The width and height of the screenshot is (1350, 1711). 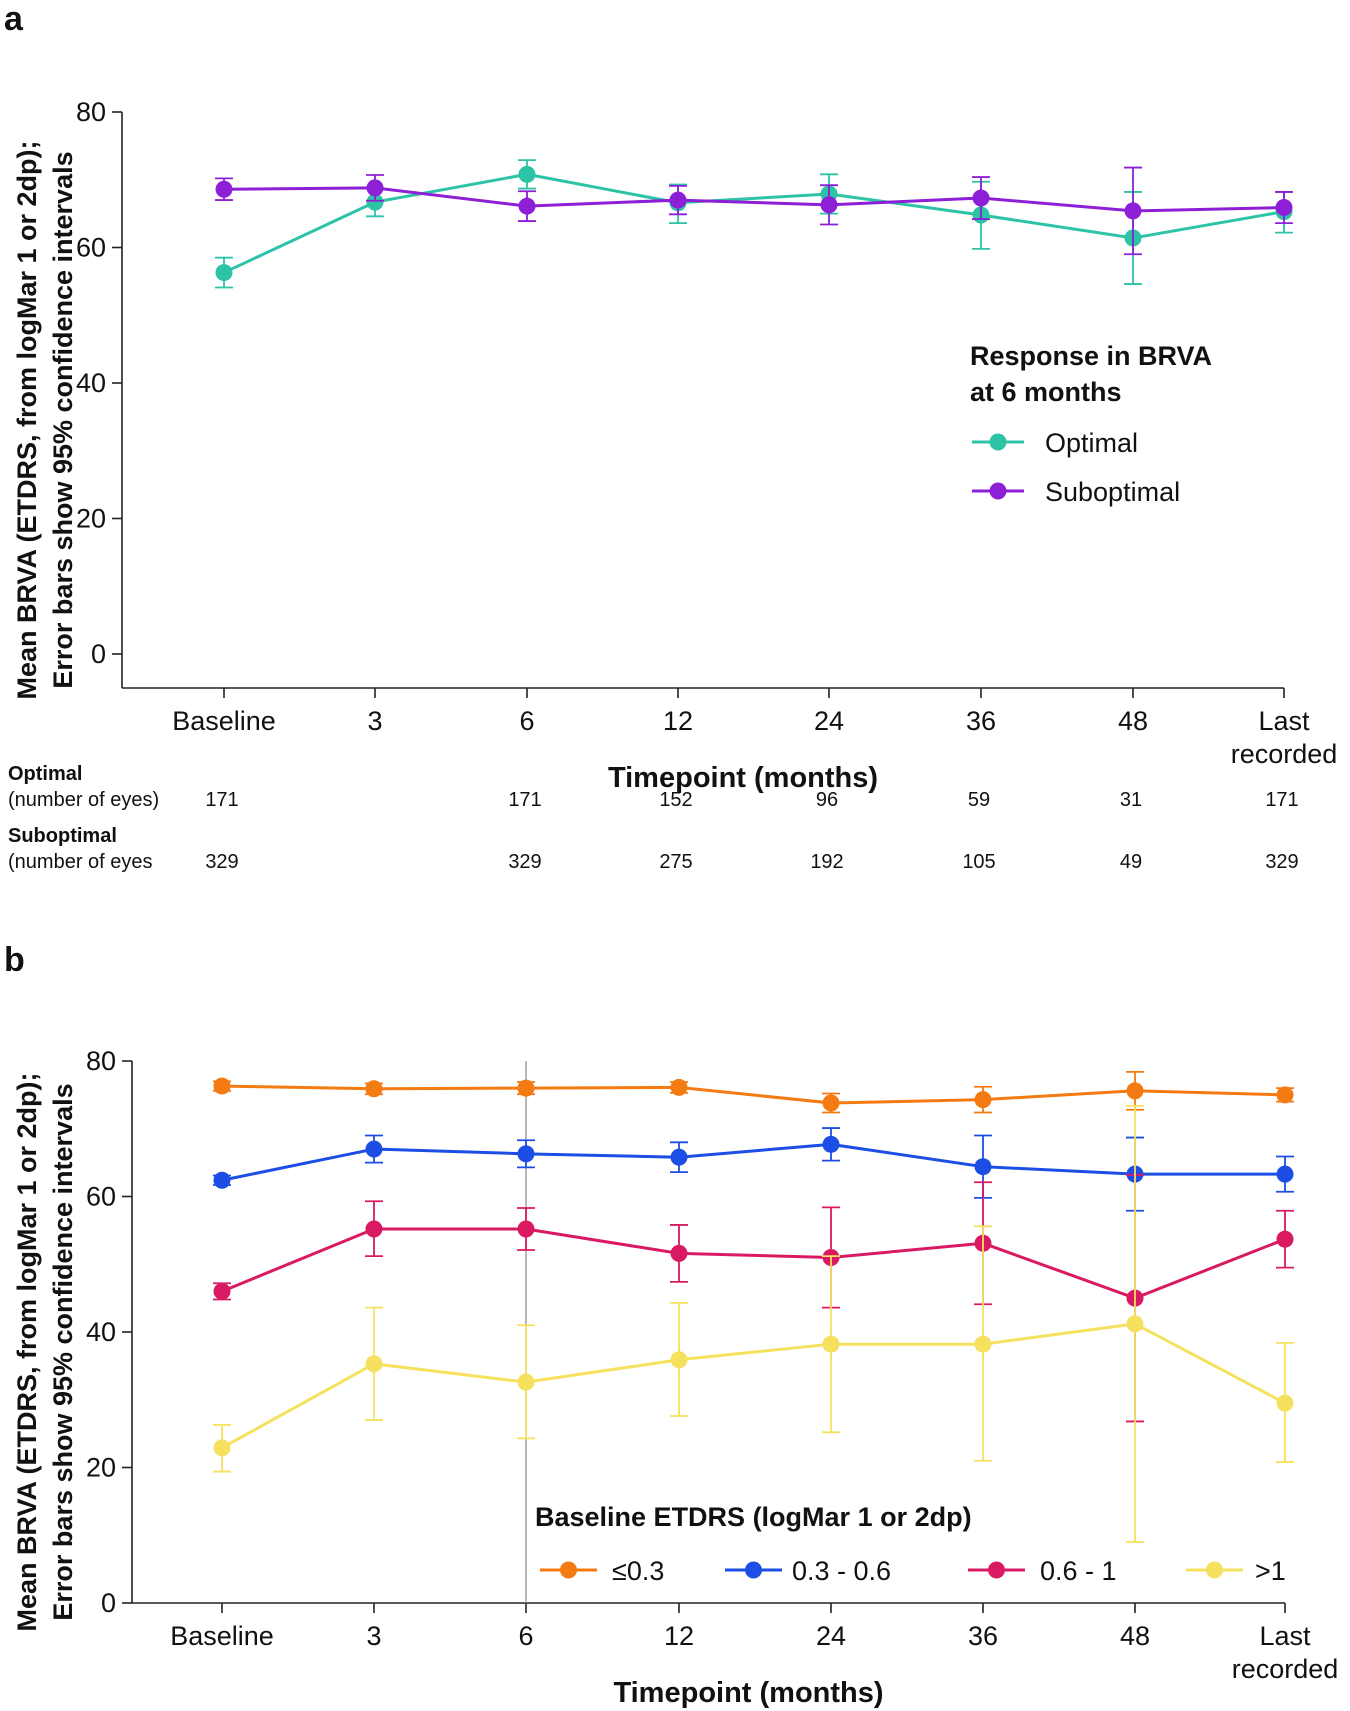 What do you see at coordinates (827, 800) in the screenshot?
I see `table-cell: 96` at bounding box center [827, 800].